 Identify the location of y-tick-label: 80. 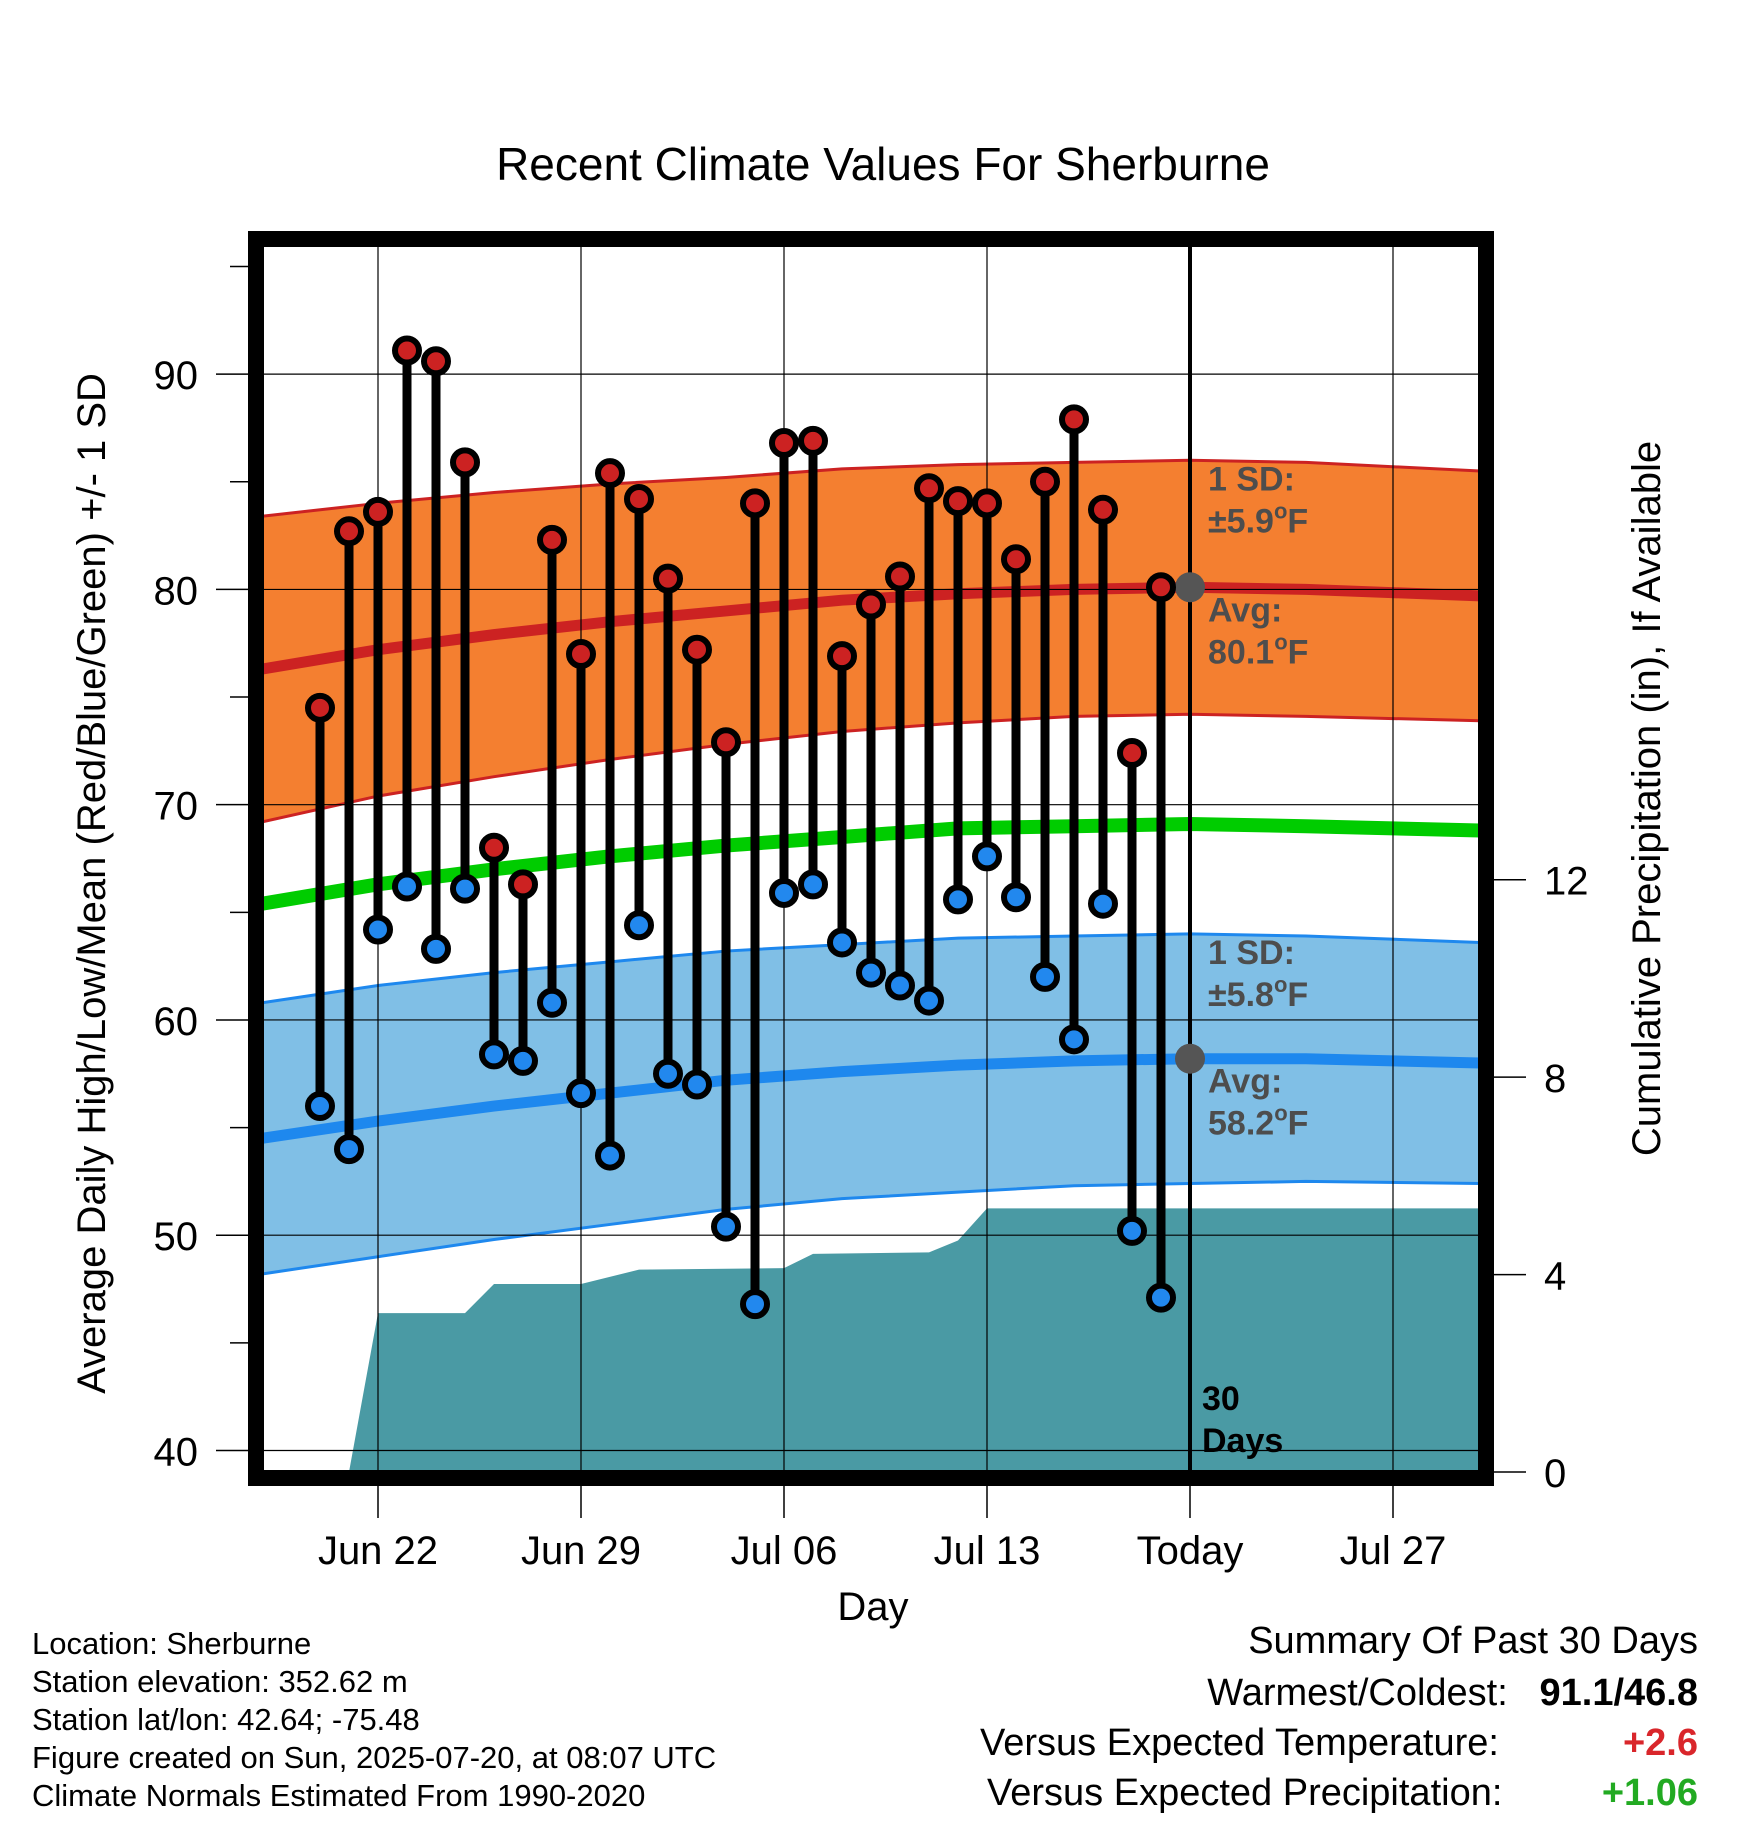
(176, 591).